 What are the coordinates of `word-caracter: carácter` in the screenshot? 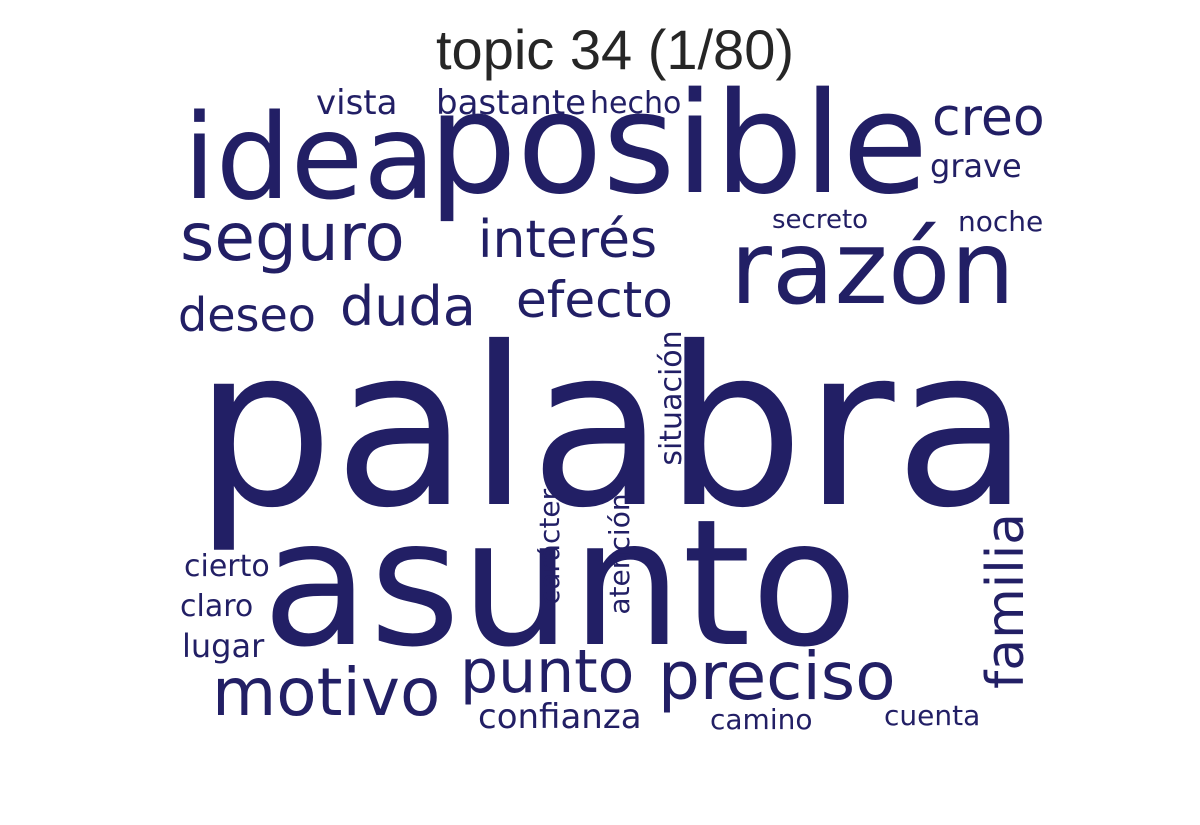 It's located at (549, 547).